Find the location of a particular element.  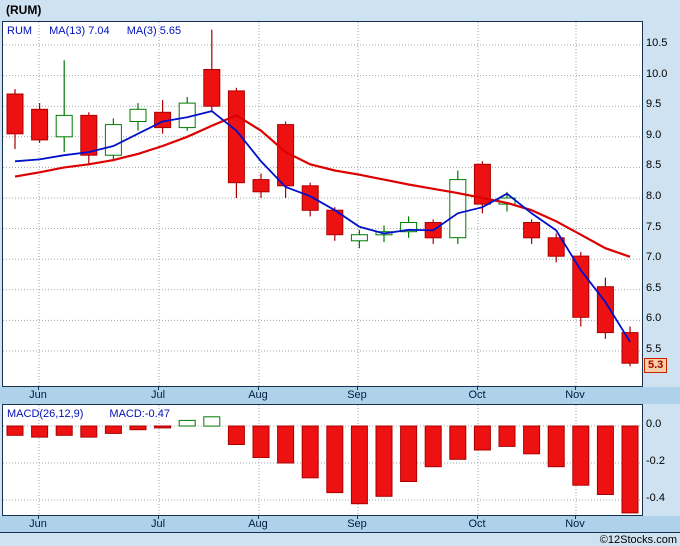

y-axis-label: -0.4 is located at coordinates (655, 498).